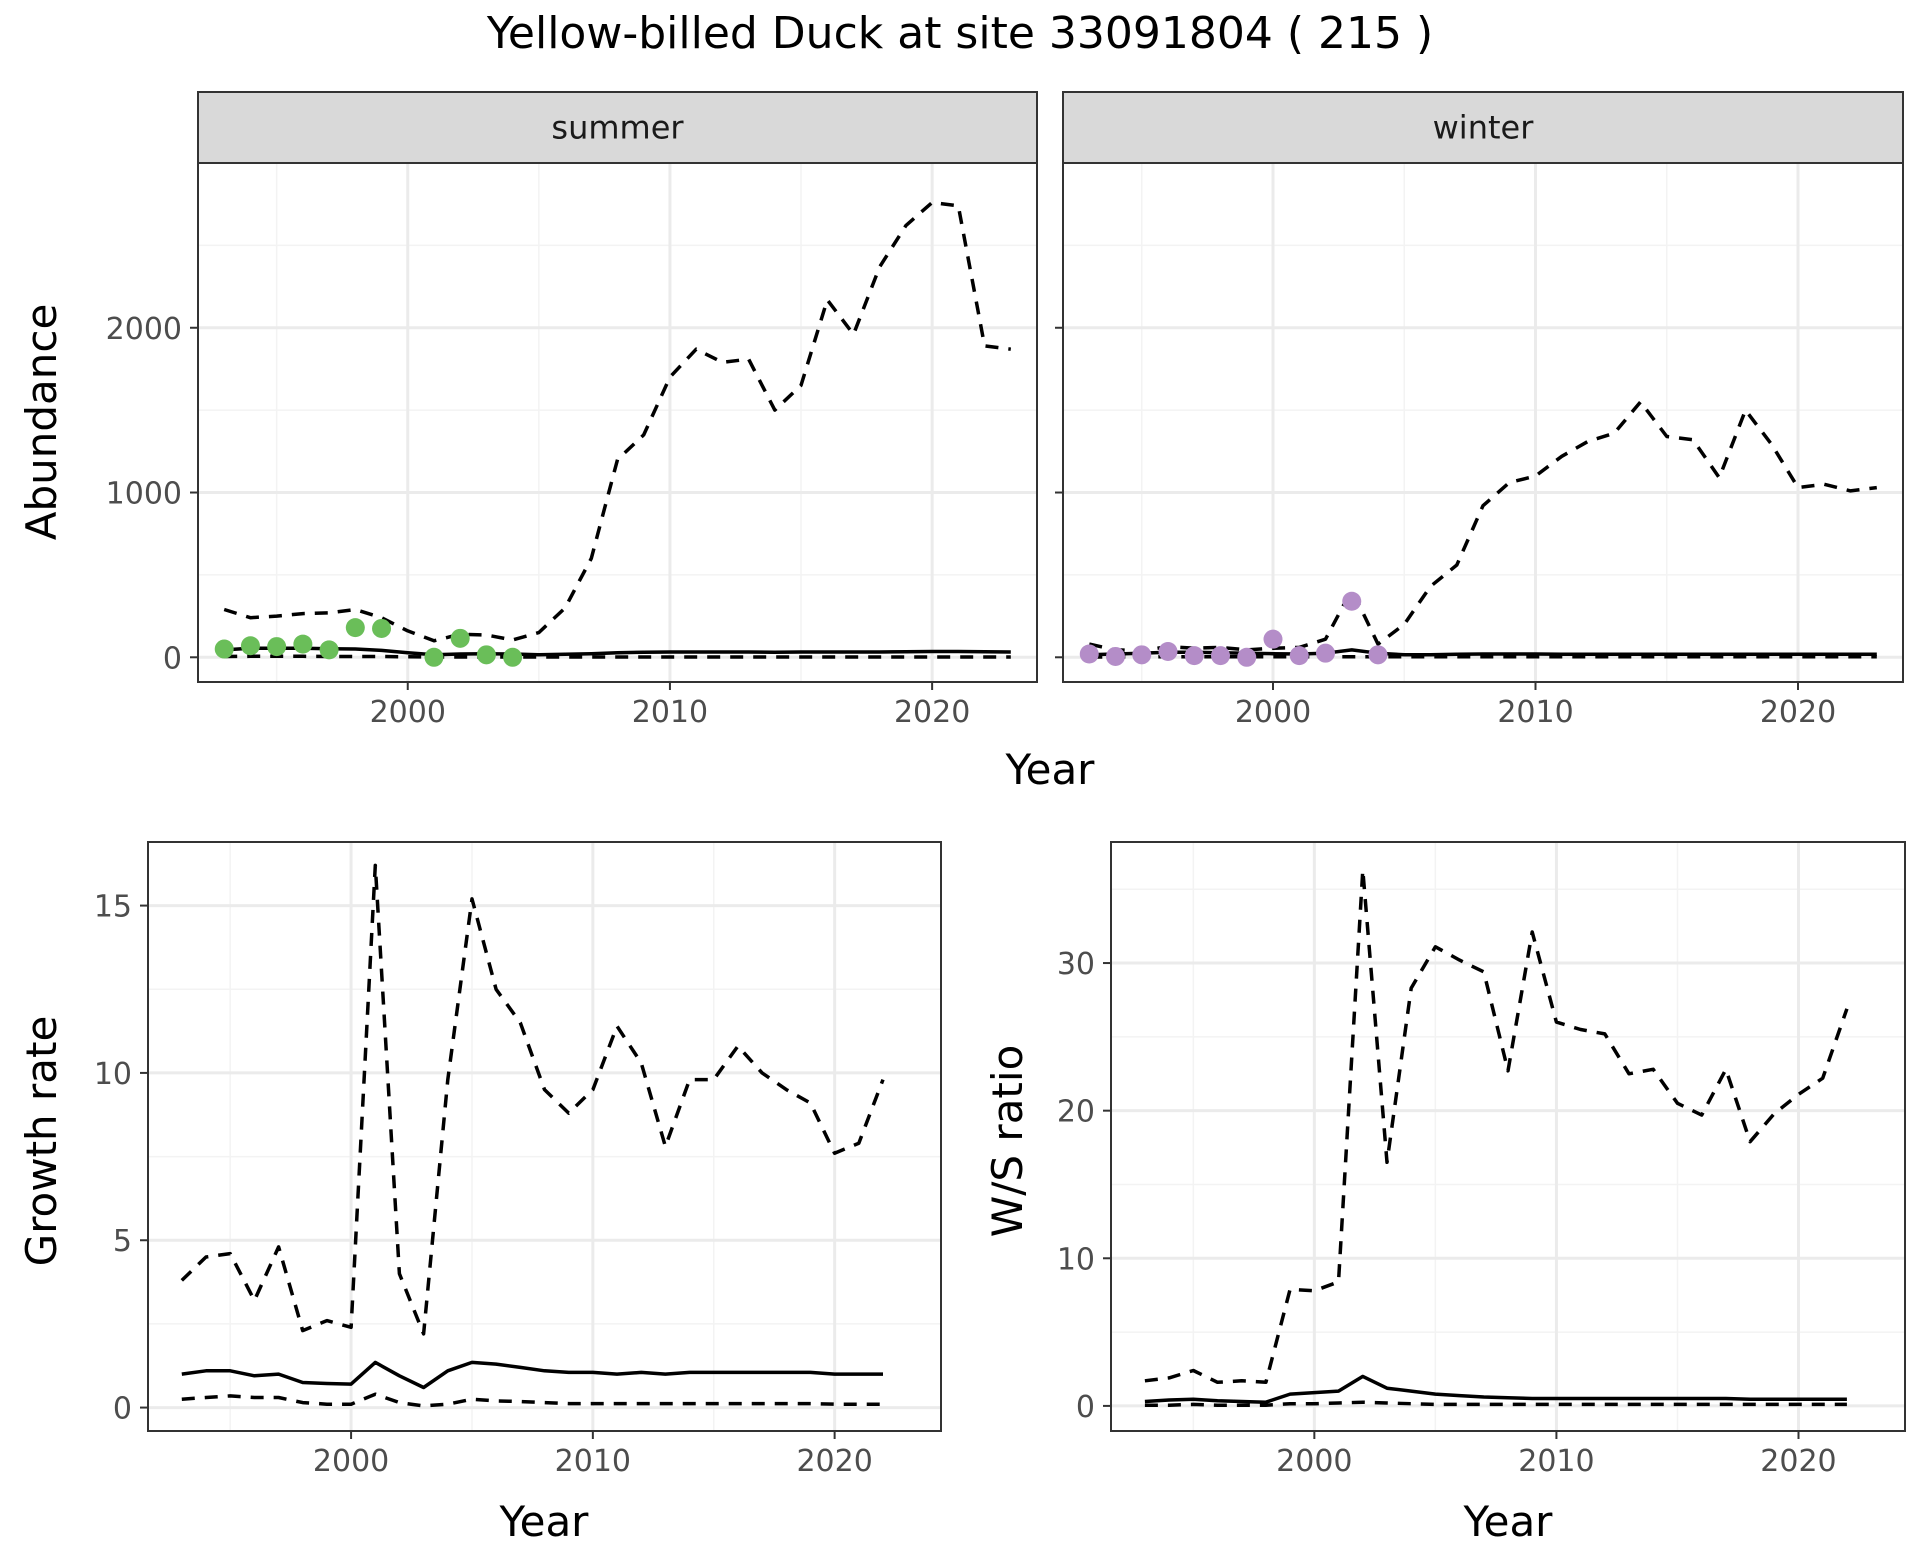  I want to click on ws-y-axis-title: W/S ratio, so click(1007, 1141).